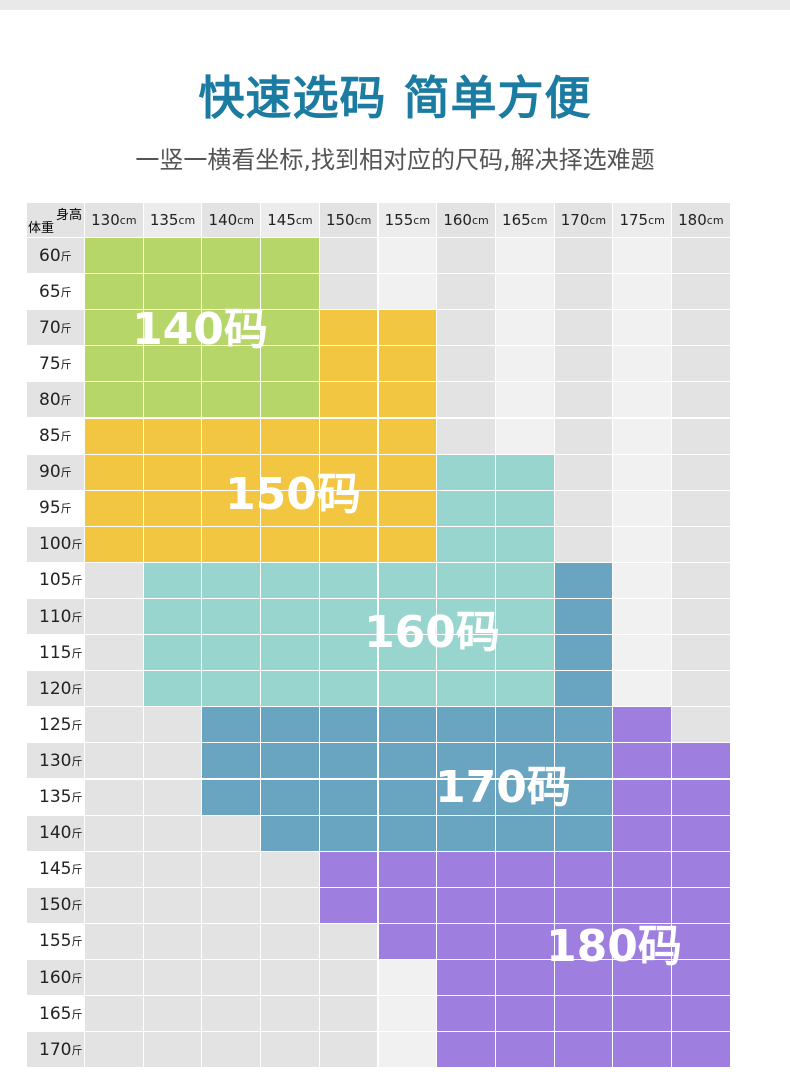  What do you see at coordinates (56, 761) in the screenshot?
I see `row-header: 130 斤` at bounding box center [56, 761].